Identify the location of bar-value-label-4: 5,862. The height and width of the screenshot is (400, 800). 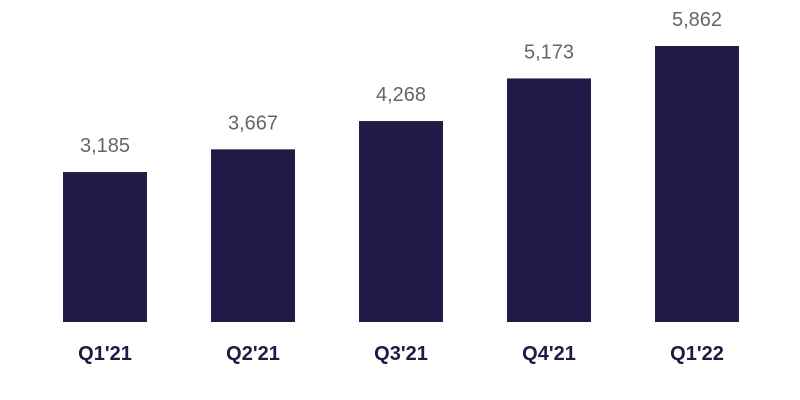
(697, 20).